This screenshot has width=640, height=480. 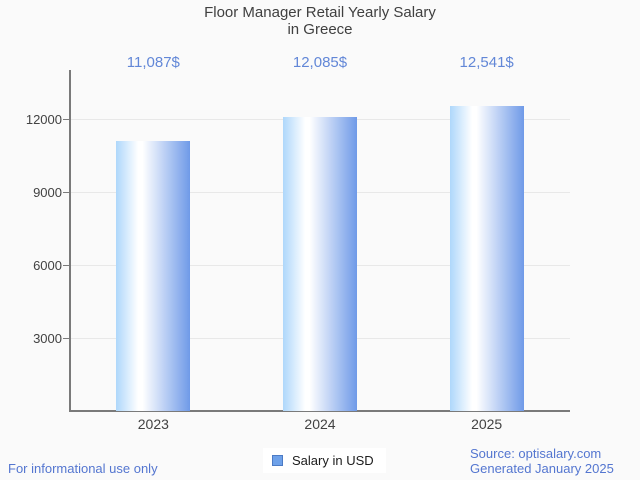 What do you see at coordinates (47, 265) in the screenshot?
I see `y-axis-label: 6000` at bounding box center [47, 265].